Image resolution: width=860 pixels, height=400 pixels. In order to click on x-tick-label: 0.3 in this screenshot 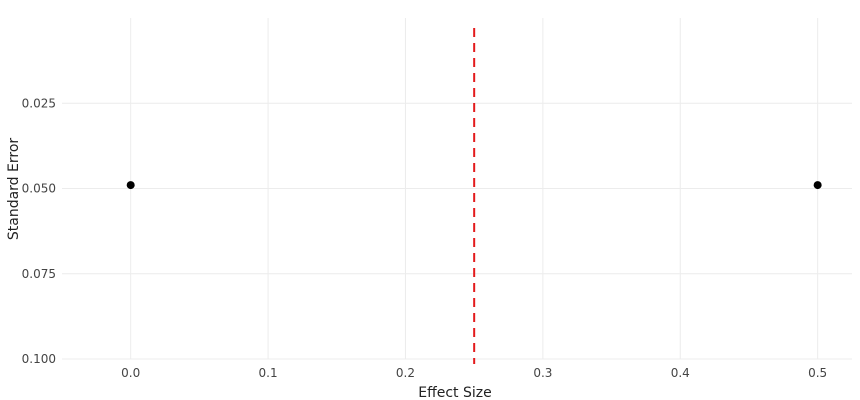, I will do `click(542, 373)`.